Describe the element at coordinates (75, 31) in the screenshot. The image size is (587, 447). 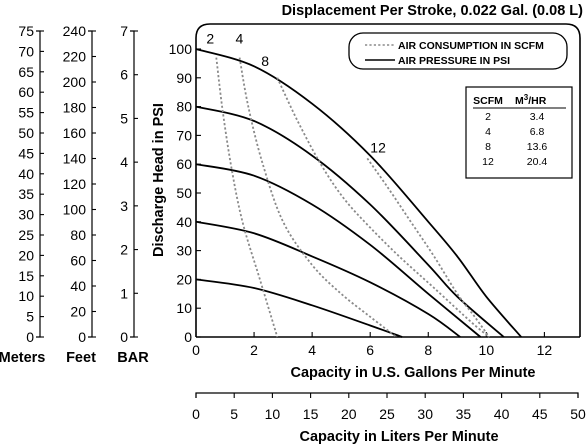
I see `feet-tick-label: 240` at that location.